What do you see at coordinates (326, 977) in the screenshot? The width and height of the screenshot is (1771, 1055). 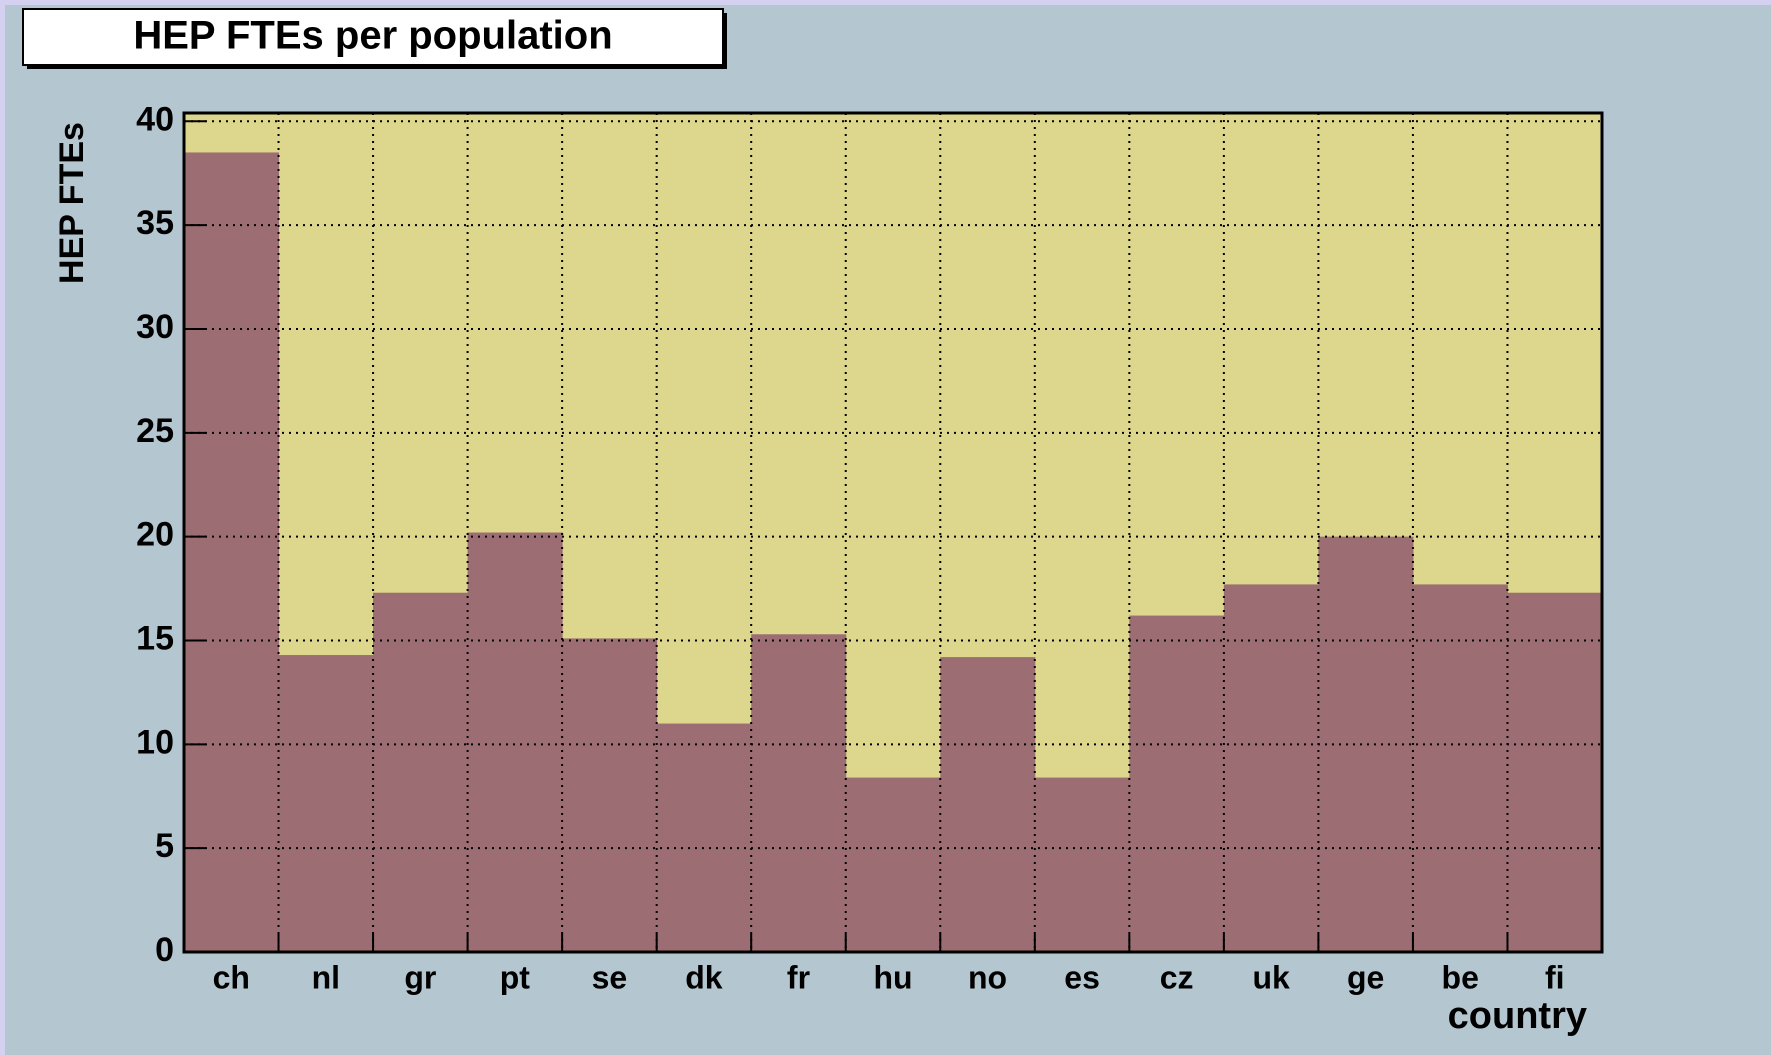 I see `x-tick-label: nl` at bounding box center [326, 977].